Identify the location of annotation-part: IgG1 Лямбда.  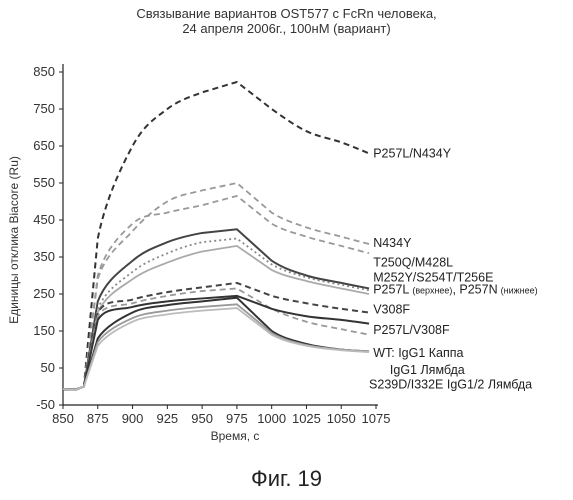
(427, 370).